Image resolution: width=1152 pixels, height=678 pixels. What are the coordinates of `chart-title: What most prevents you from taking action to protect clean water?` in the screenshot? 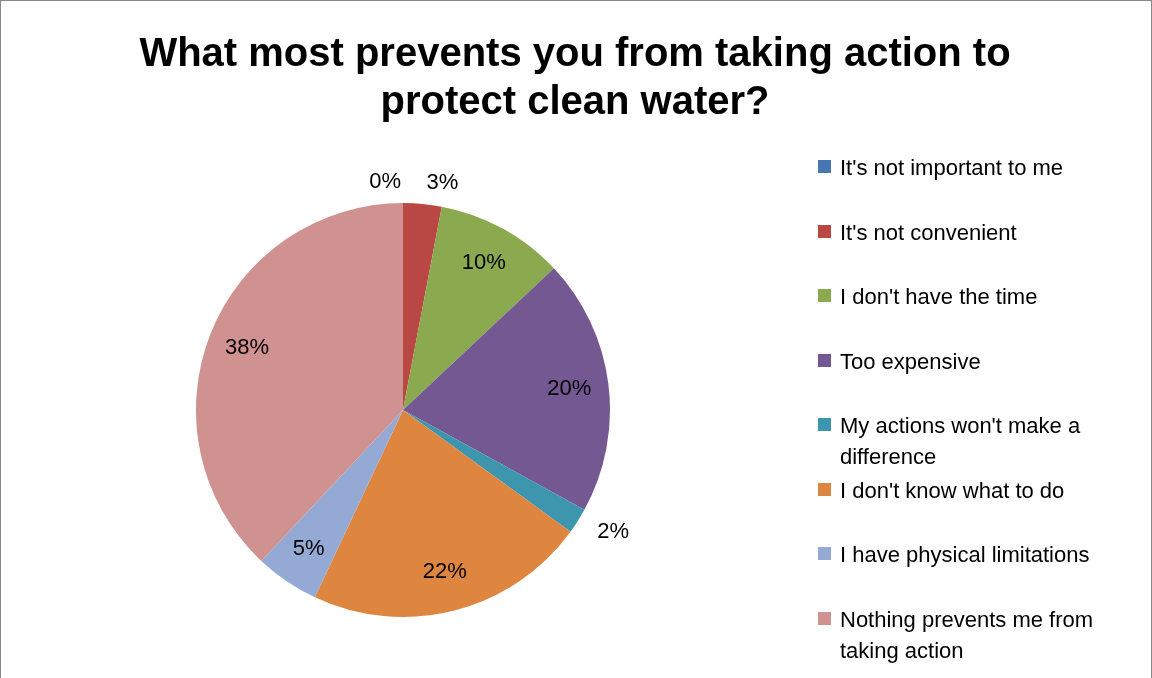 It's located at (575, 76).